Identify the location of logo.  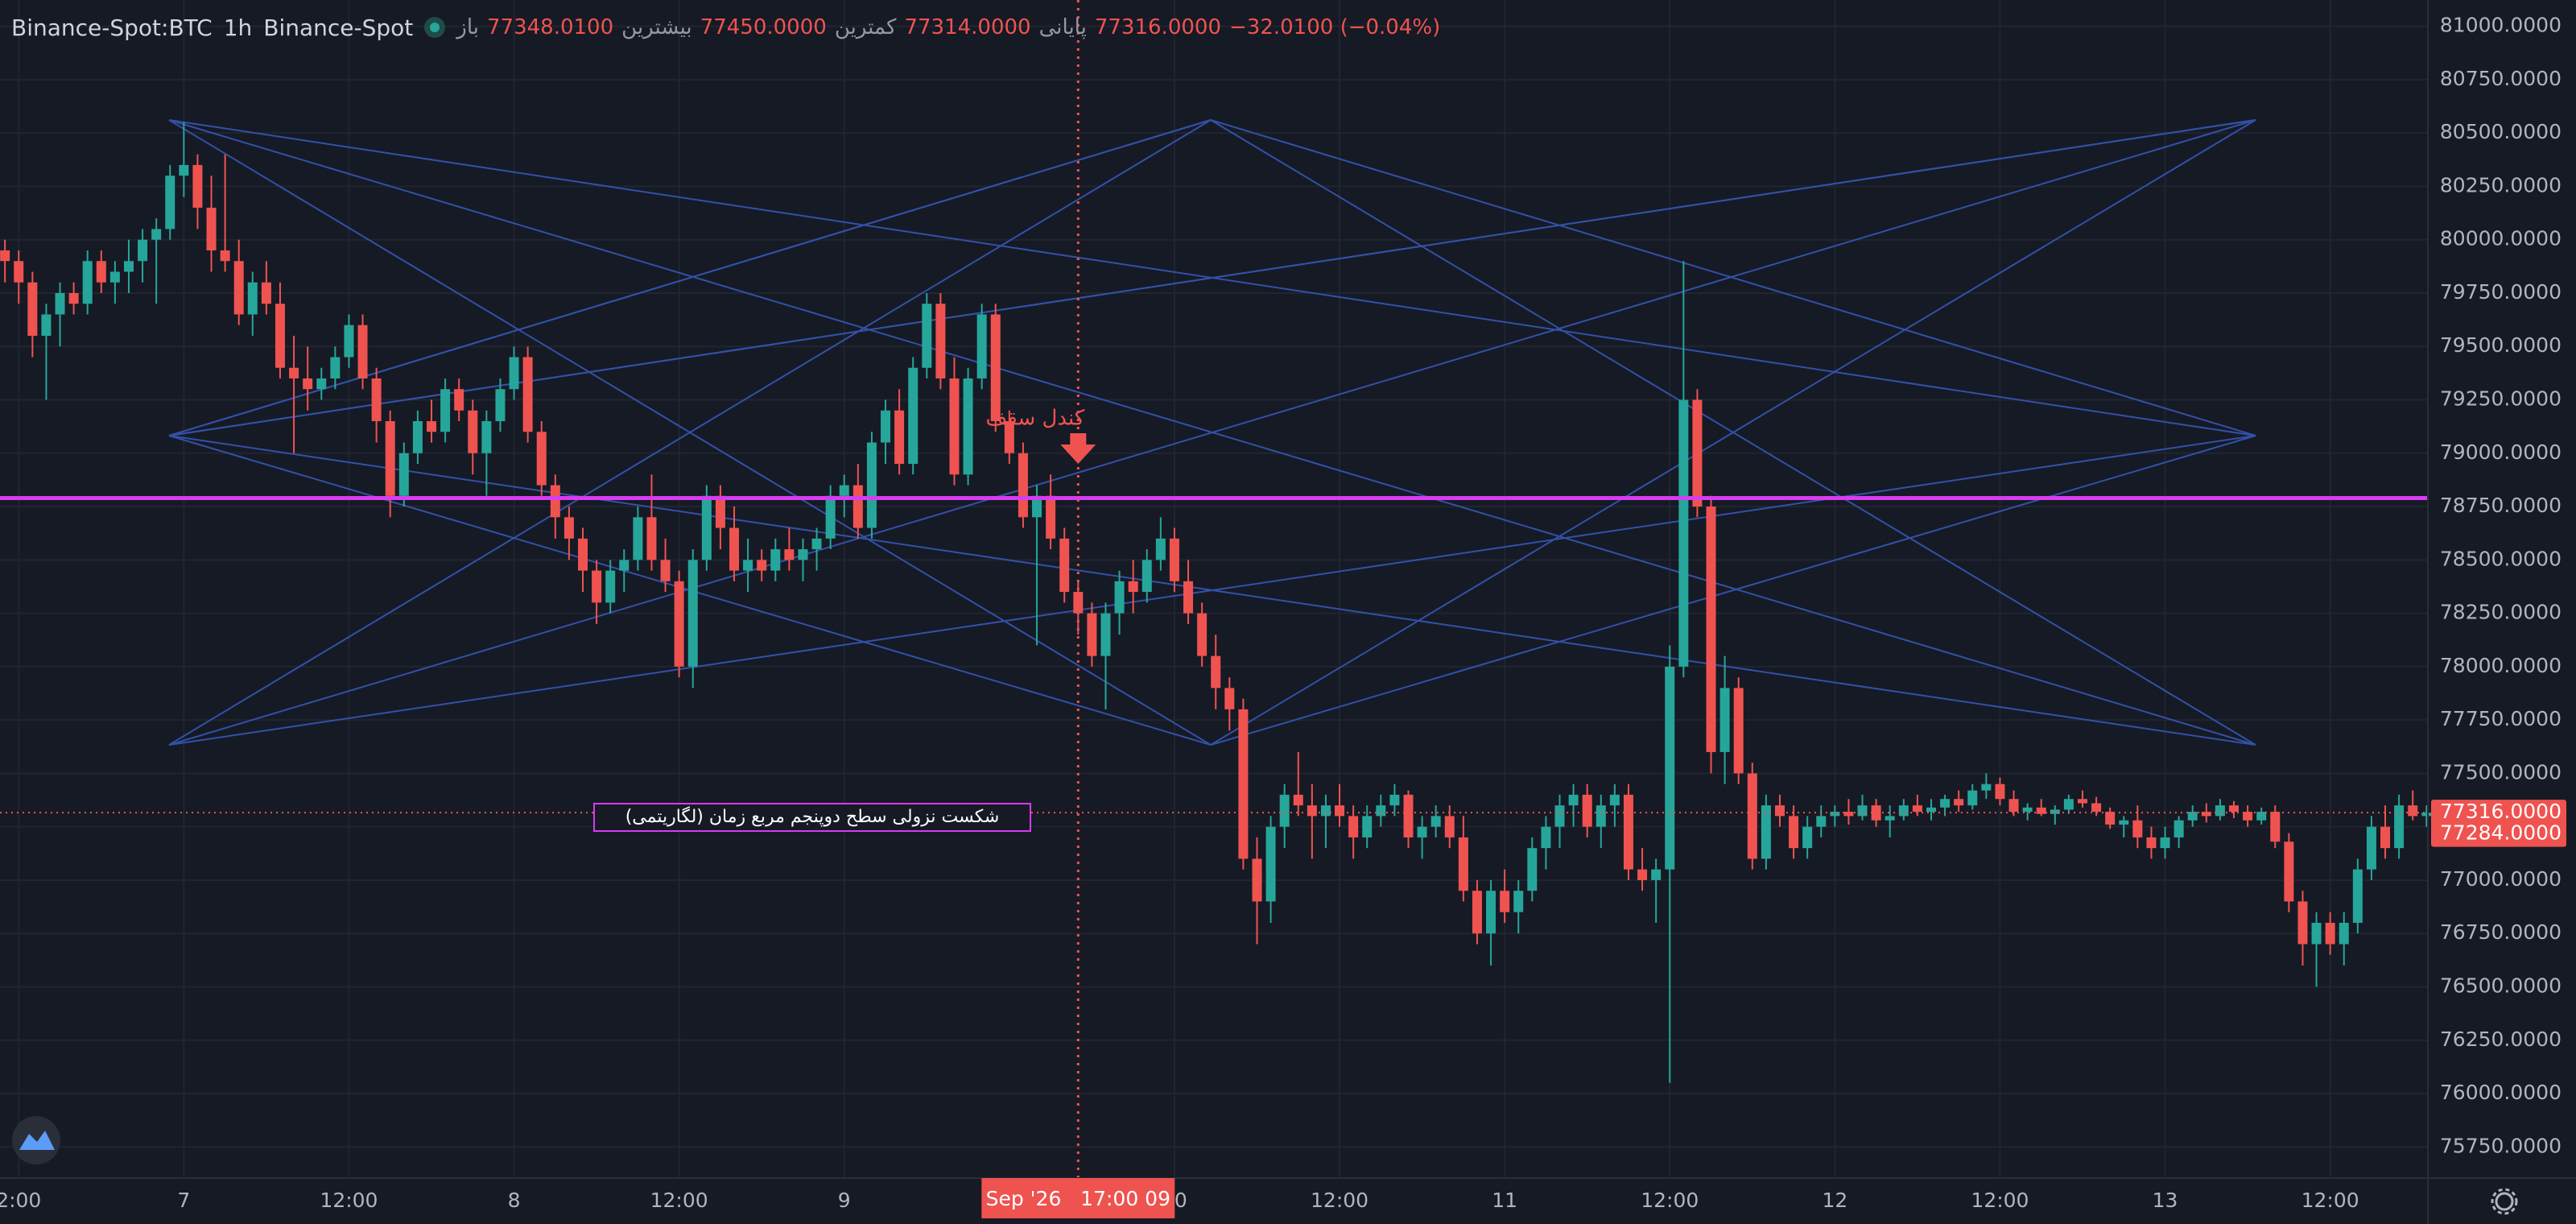
(36, 1140).